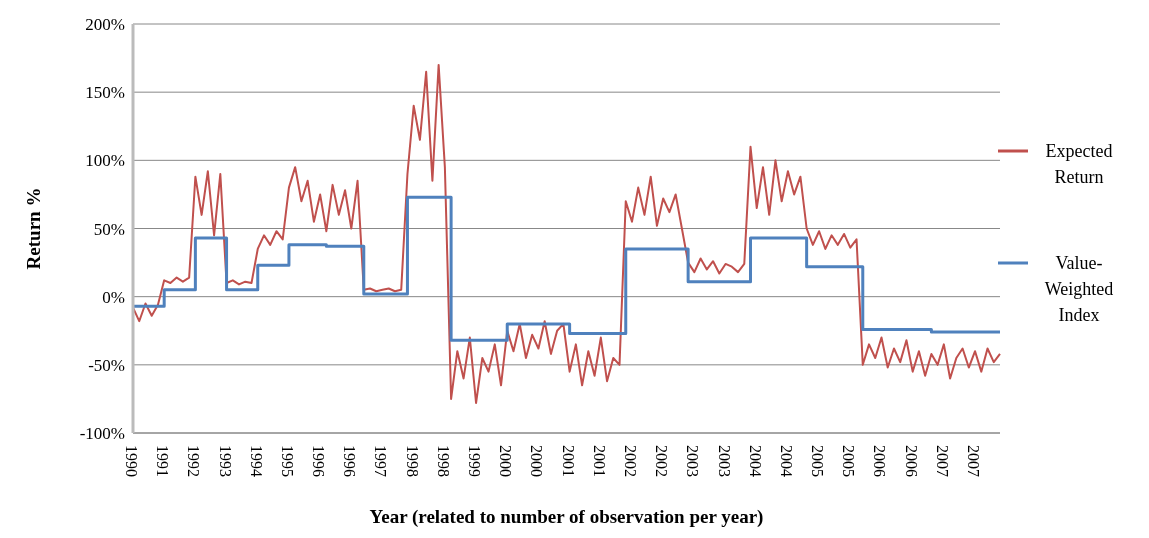 This screenshot has height=538, width=1149. Describe the element at coordinates (475, 461) in the screenshot. I see `x-tick-label: 1999` at that location.